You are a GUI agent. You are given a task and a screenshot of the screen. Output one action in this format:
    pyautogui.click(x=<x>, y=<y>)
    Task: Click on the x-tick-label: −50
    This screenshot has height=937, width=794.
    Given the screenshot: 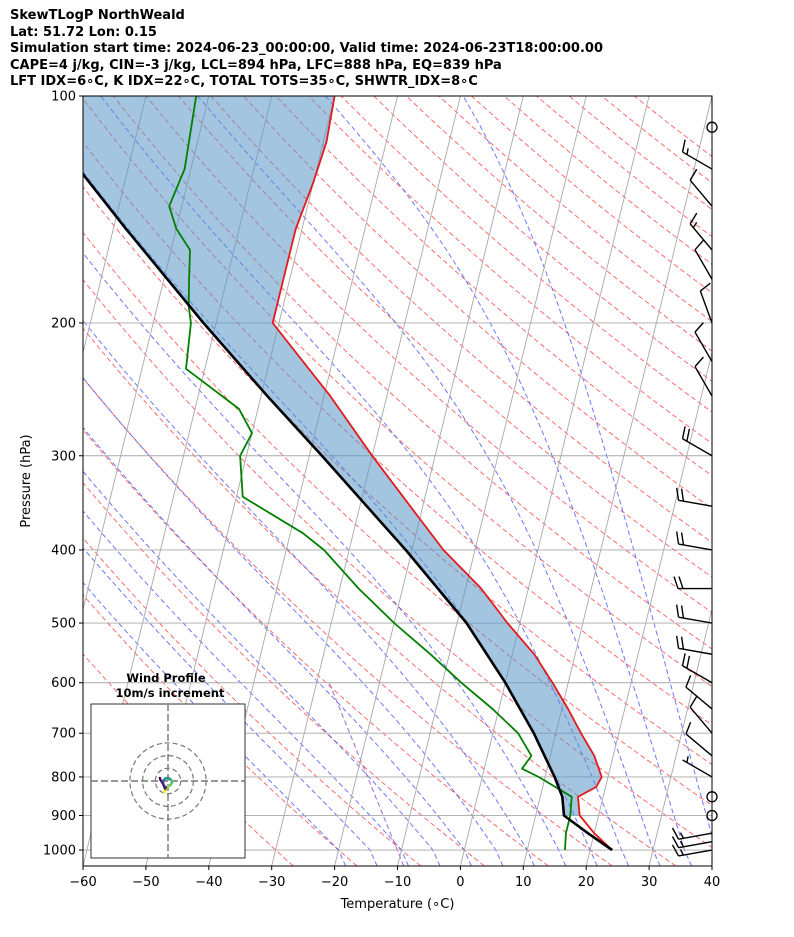 What is the action you would take?
    pyautogui.click(x=145, y=882)
    